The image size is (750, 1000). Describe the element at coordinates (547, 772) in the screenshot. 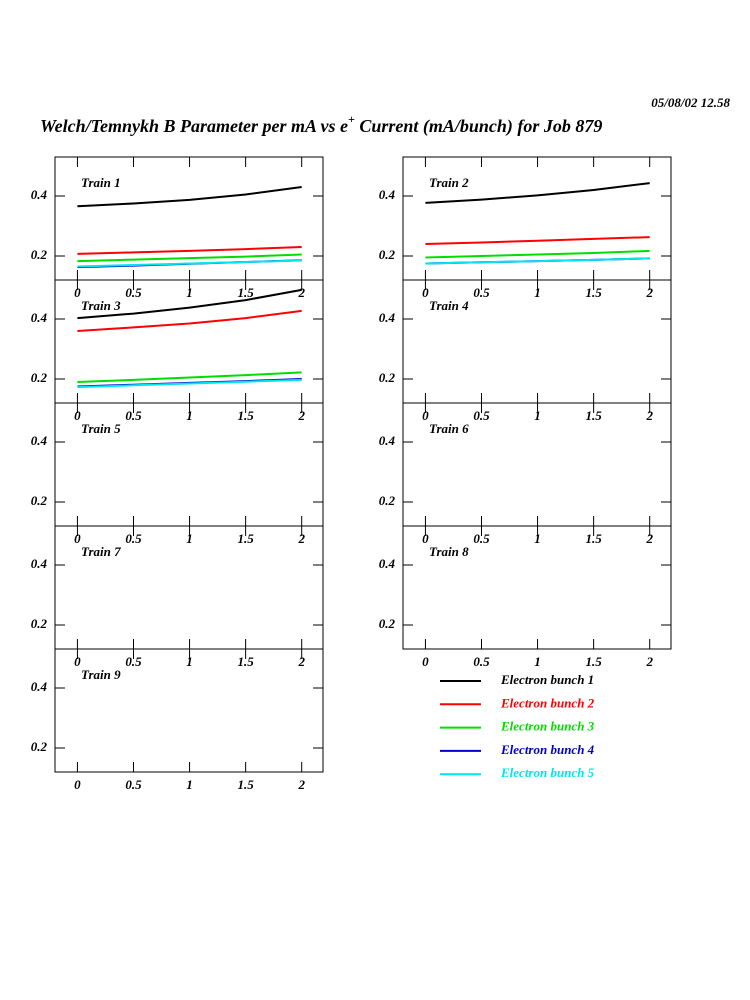

I see `legend-label: Electron bunch 5` at that location.